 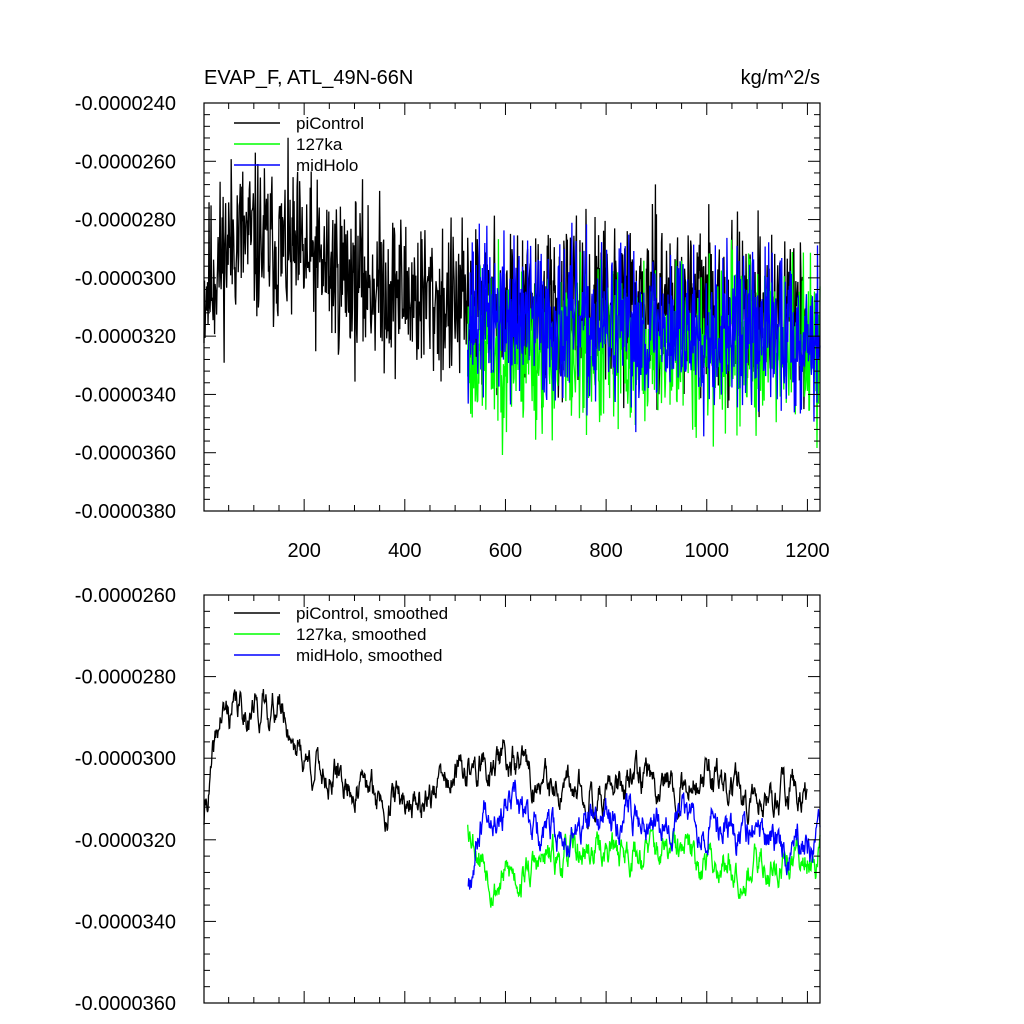 I want to click on top-x-tick-label: 800, so click(x=605, y=551).